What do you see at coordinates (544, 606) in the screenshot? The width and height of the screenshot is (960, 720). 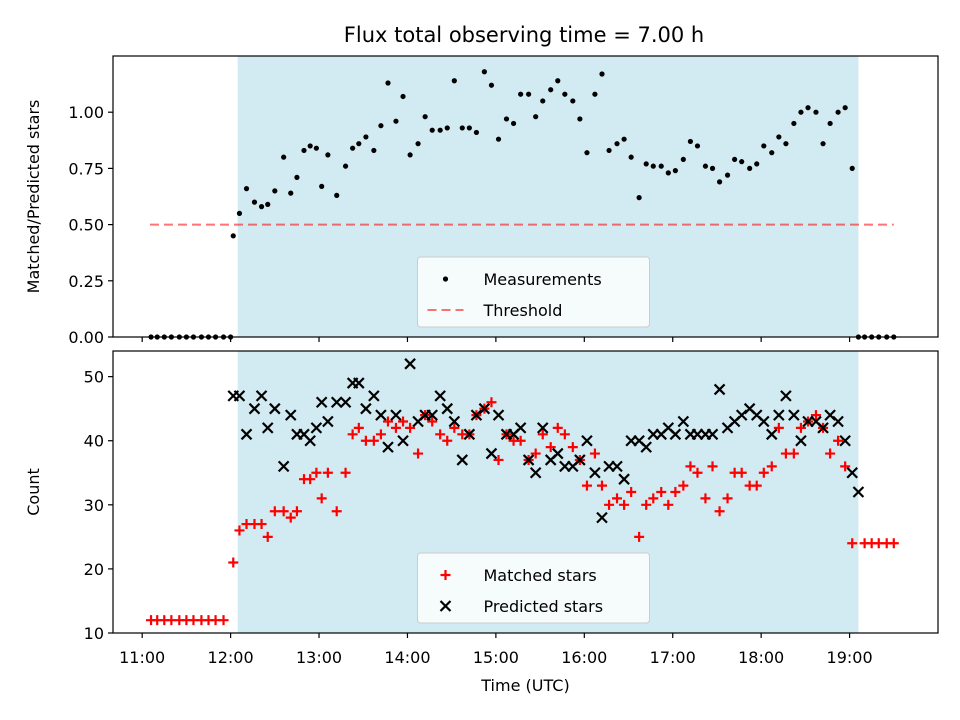 I see `legend-label: Predicted stars` at bounding box center [544, 606].